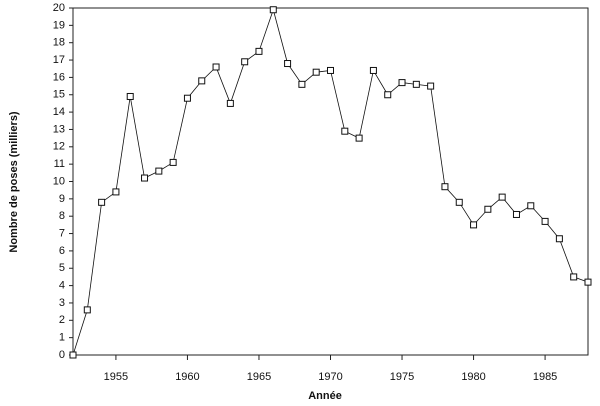  What do you see at coordinates (325, 396) in the screenshot?
I see `x-axis-title: Année` at bounding box center [325, 396].